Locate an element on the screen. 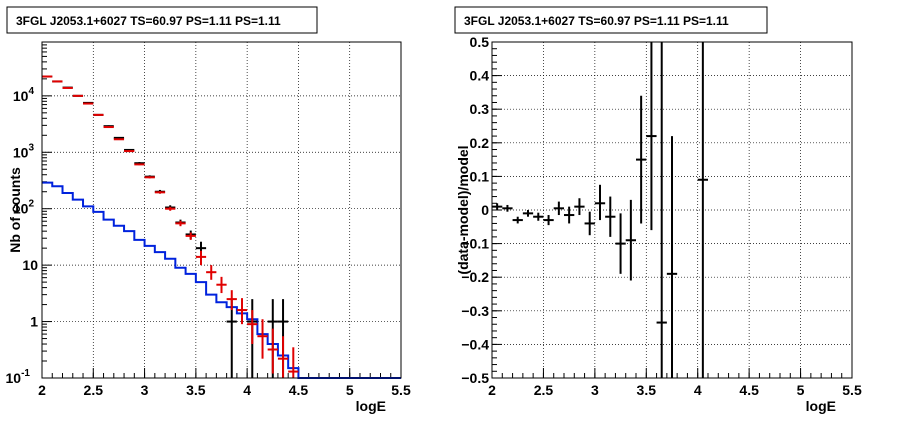  y-tick-label: −0.2 is located at coordinates (475, 277).